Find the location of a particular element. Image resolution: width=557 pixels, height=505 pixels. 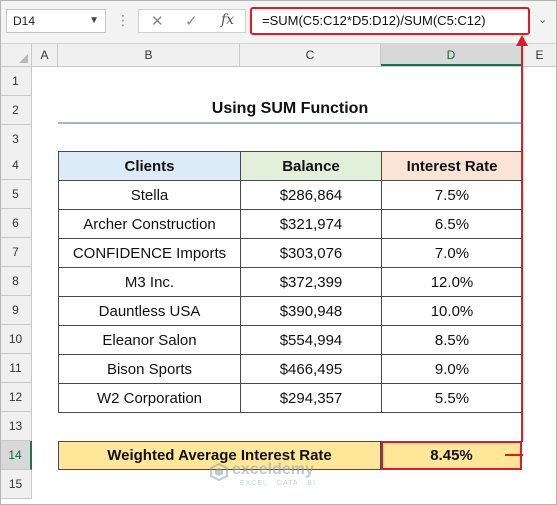

enter-icon: ✓ is located at coordinates (191, 21).